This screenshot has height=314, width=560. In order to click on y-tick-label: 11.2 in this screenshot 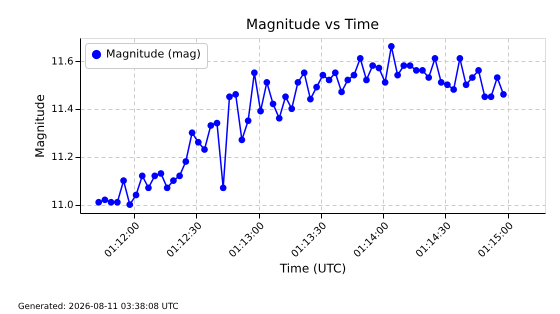, I will do `click(62, 158)`.